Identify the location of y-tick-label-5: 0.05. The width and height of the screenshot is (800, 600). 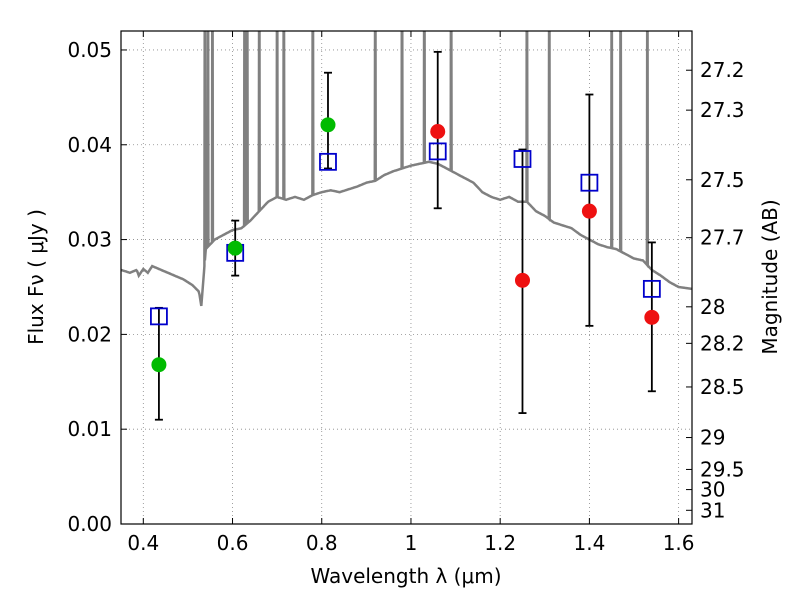
(89, 50).